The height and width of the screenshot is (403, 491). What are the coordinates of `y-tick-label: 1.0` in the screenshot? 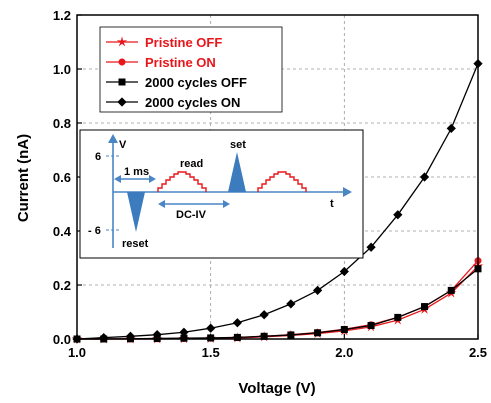 It's located at (62, 69).